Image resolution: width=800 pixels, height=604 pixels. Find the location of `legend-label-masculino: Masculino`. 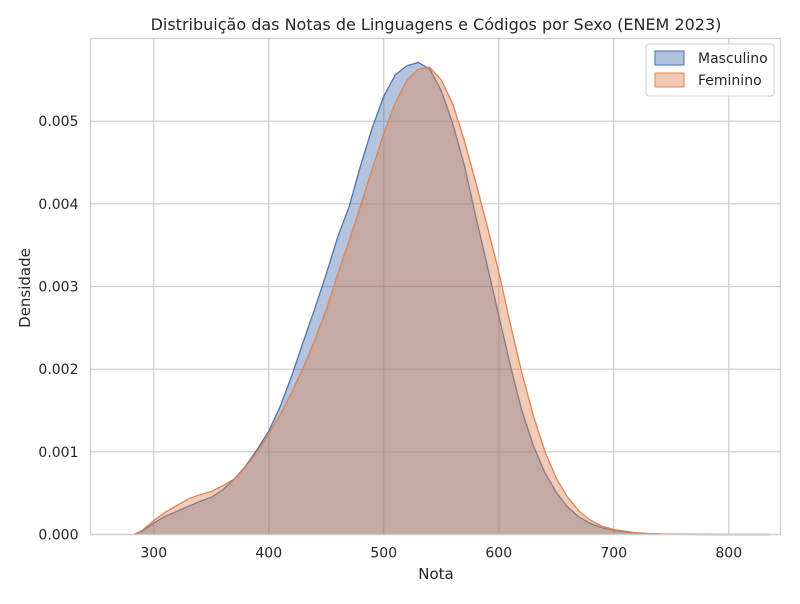

legend-label-masculino: Masculino is located at coordinates (733, 59).